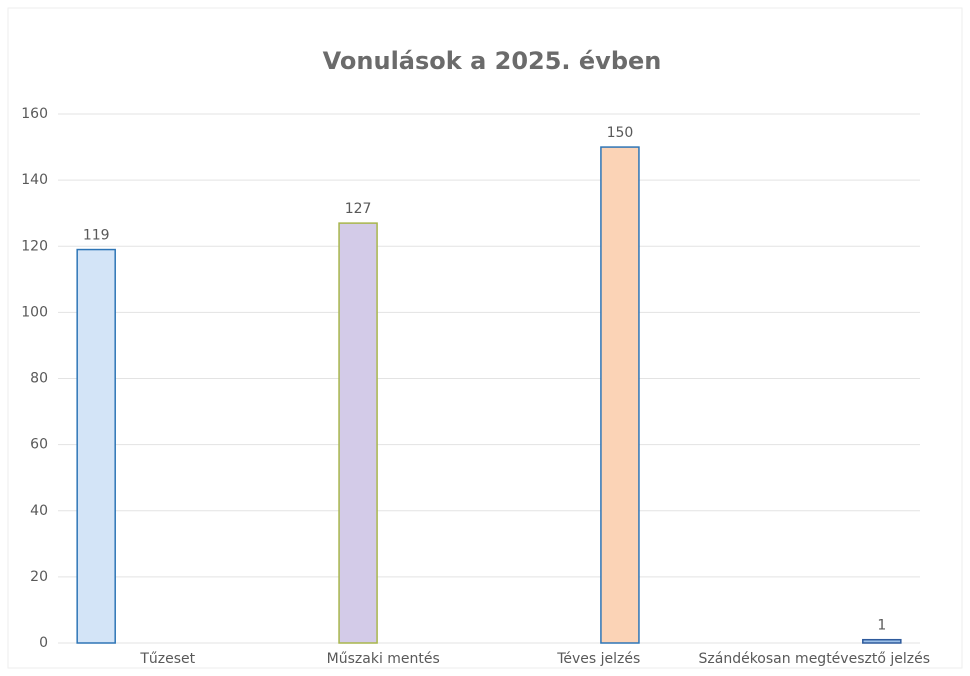  I want to click on x-tick-label: Téves jelzés, so click(598, 659).